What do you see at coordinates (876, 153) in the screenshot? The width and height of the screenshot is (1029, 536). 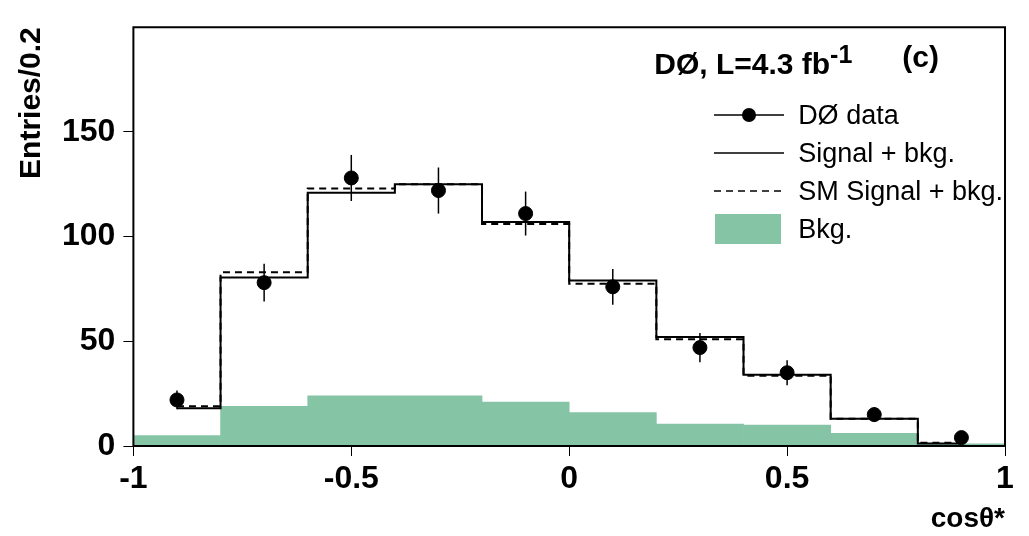 I see `legend-label: Signal + bkg.` at bounding box center [876, 153].